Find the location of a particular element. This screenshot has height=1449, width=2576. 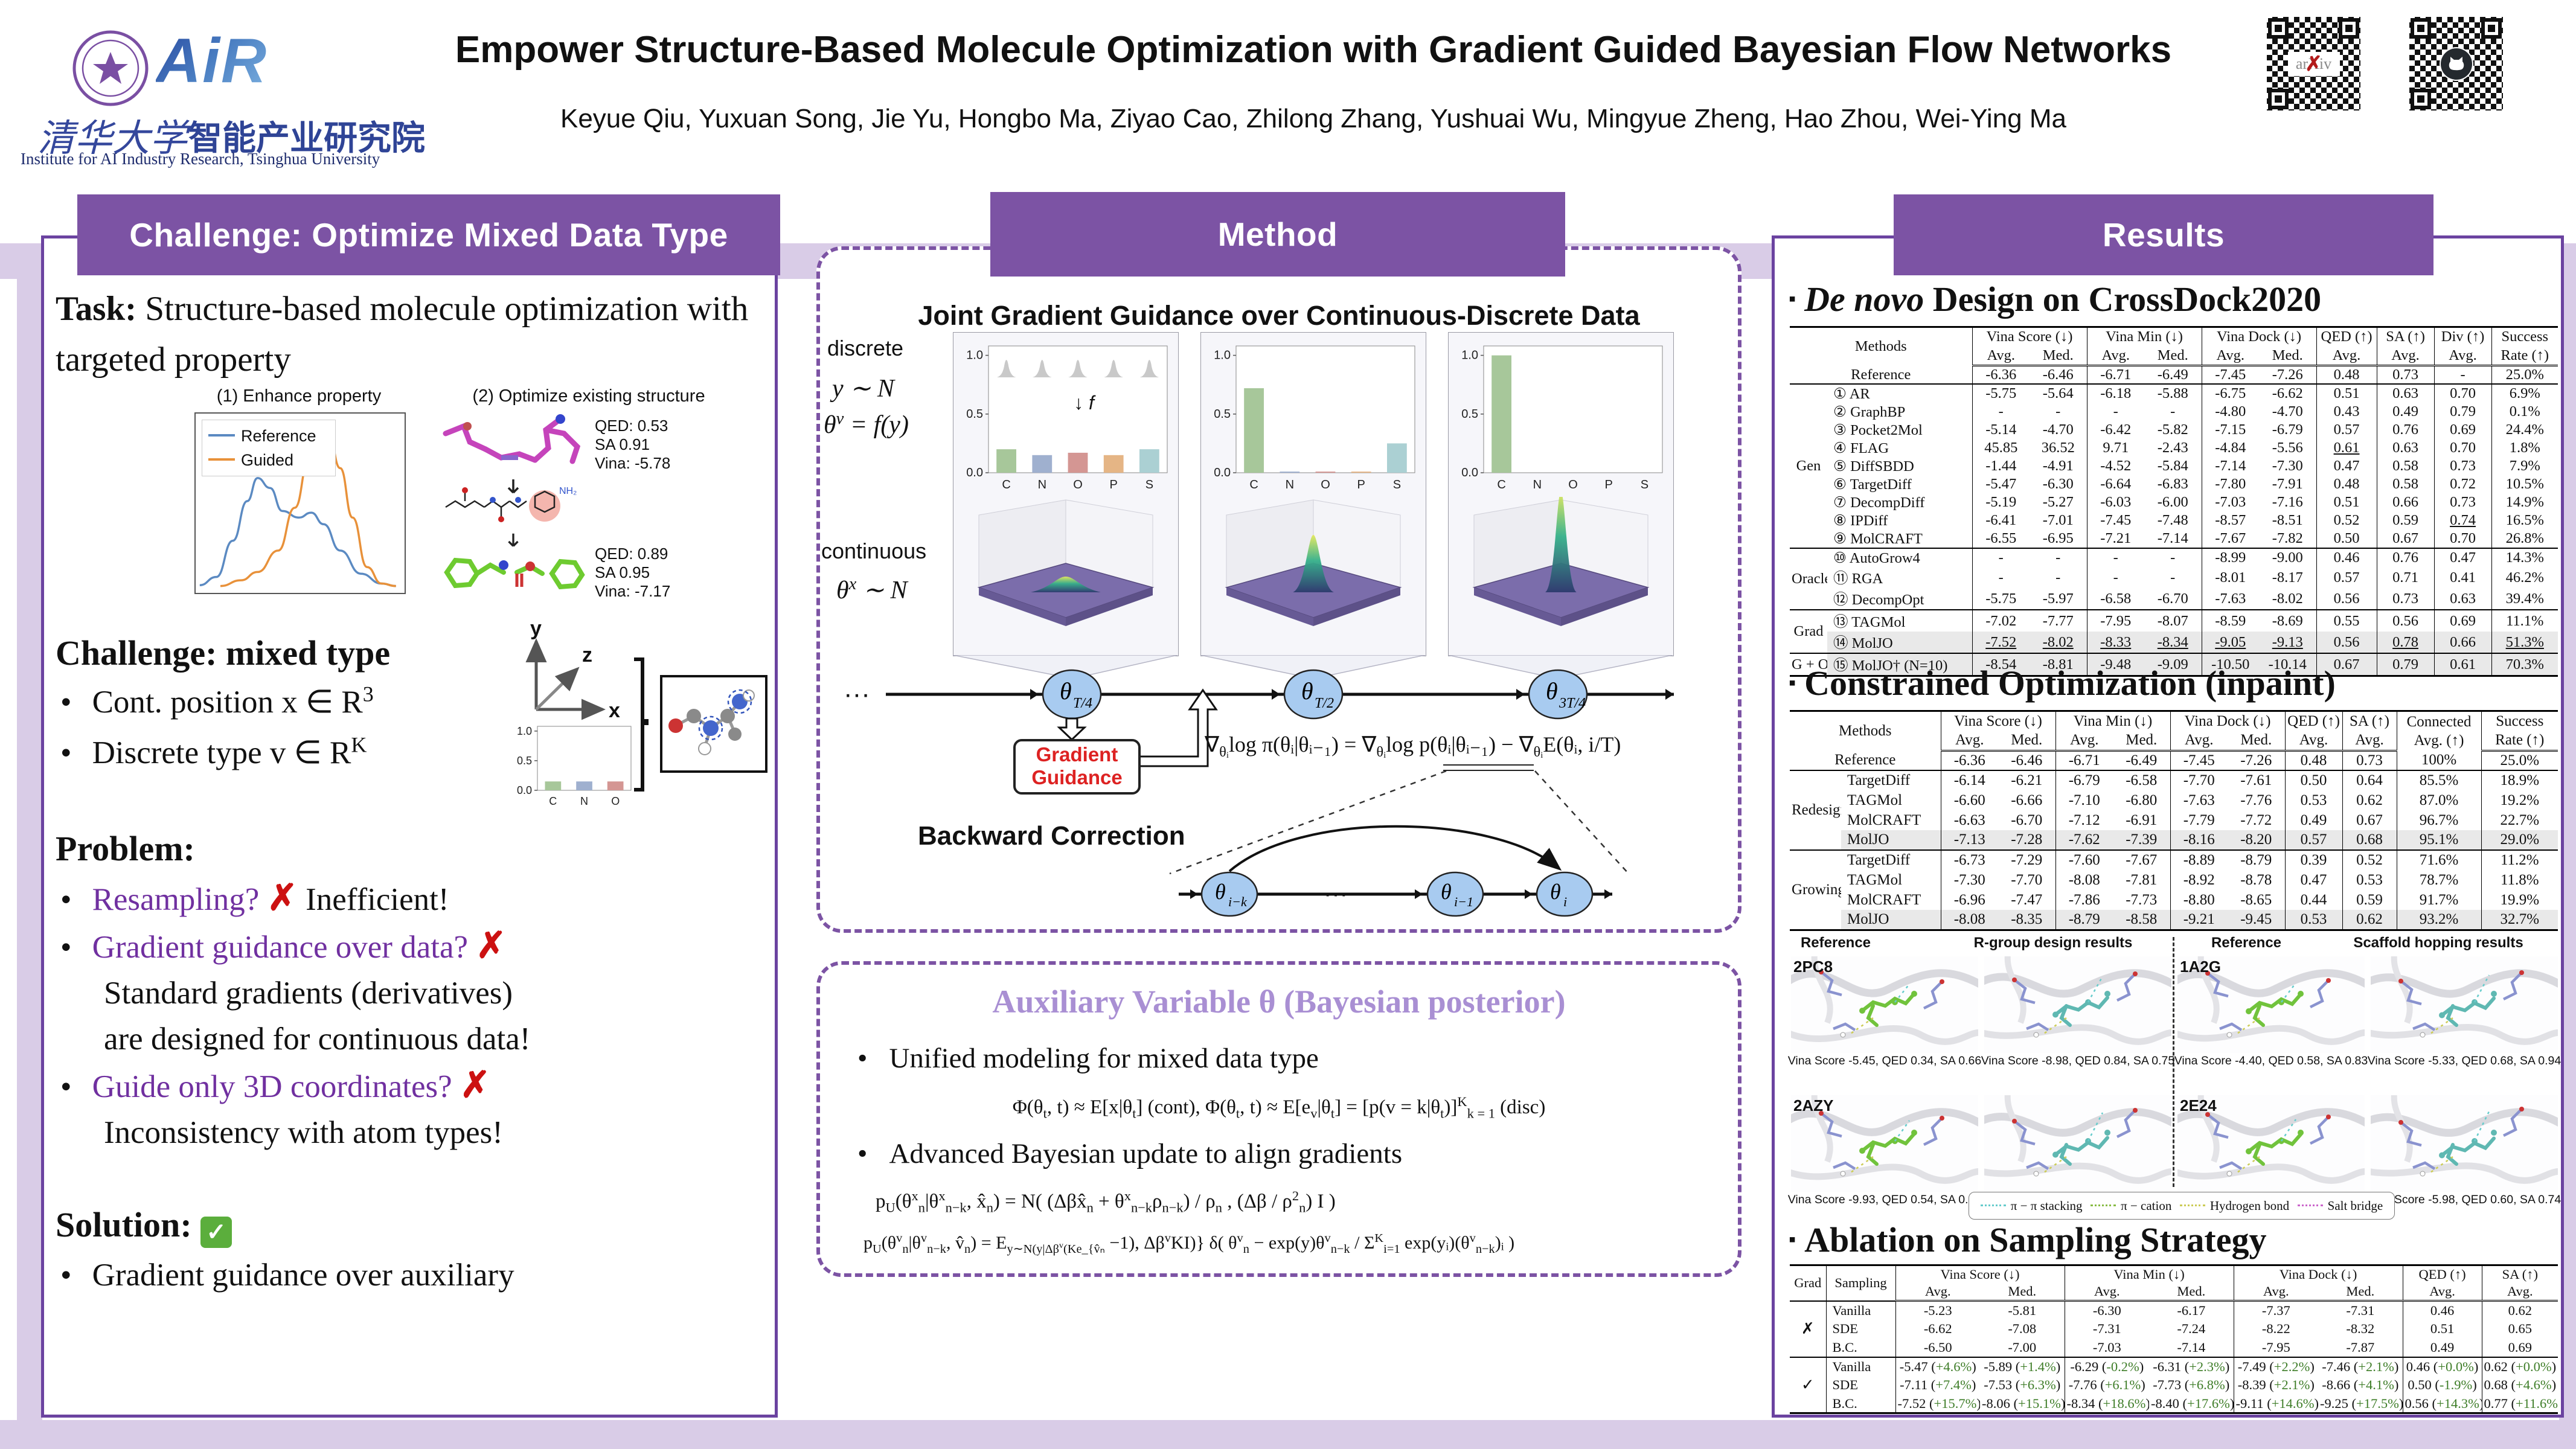

table-cell: -7.70 is located at coordinates (2027, 880).